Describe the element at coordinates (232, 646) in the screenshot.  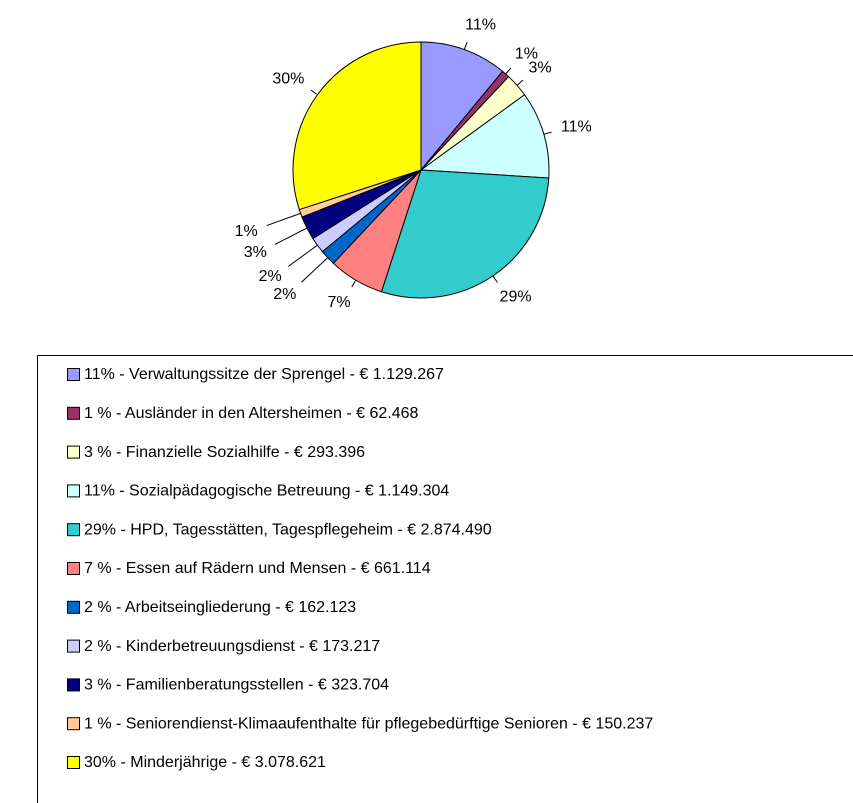
I see `legend-label: 2 % - Kinderbetreuungsdienst - € 173.217` at that location.